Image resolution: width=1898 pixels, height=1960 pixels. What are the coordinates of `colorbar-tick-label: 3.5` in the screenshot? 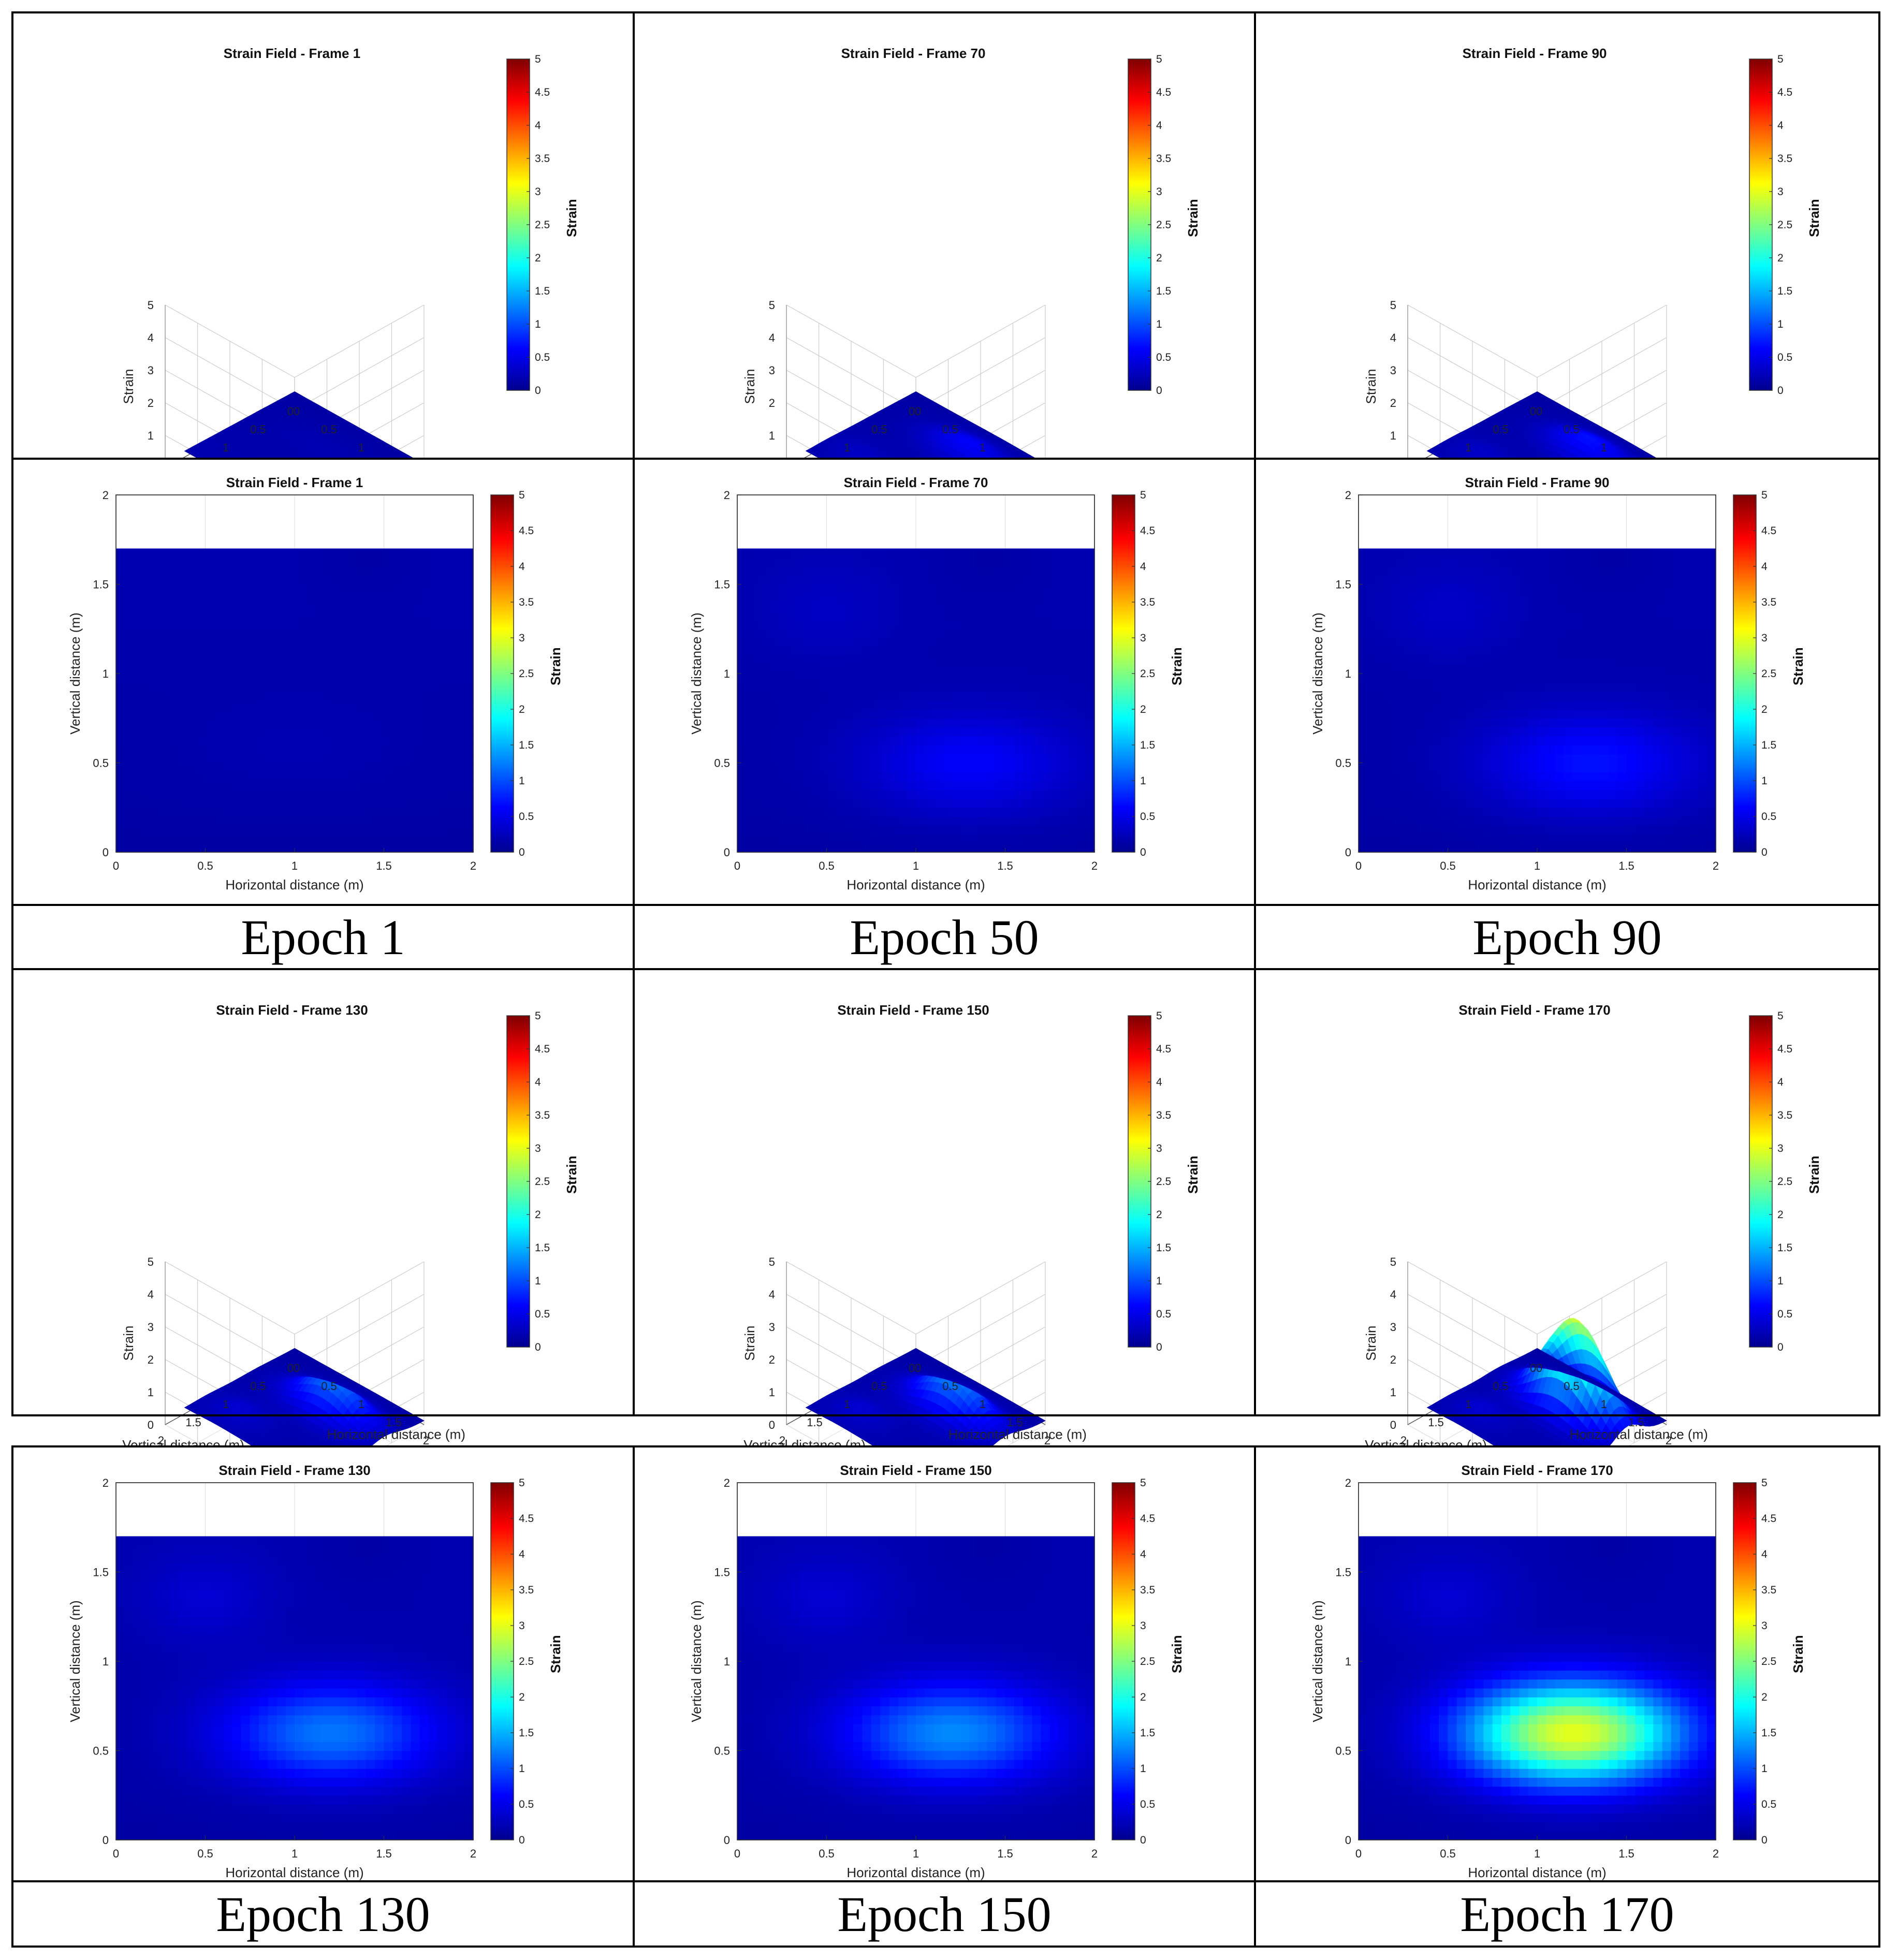 It's located at (1147, 602).